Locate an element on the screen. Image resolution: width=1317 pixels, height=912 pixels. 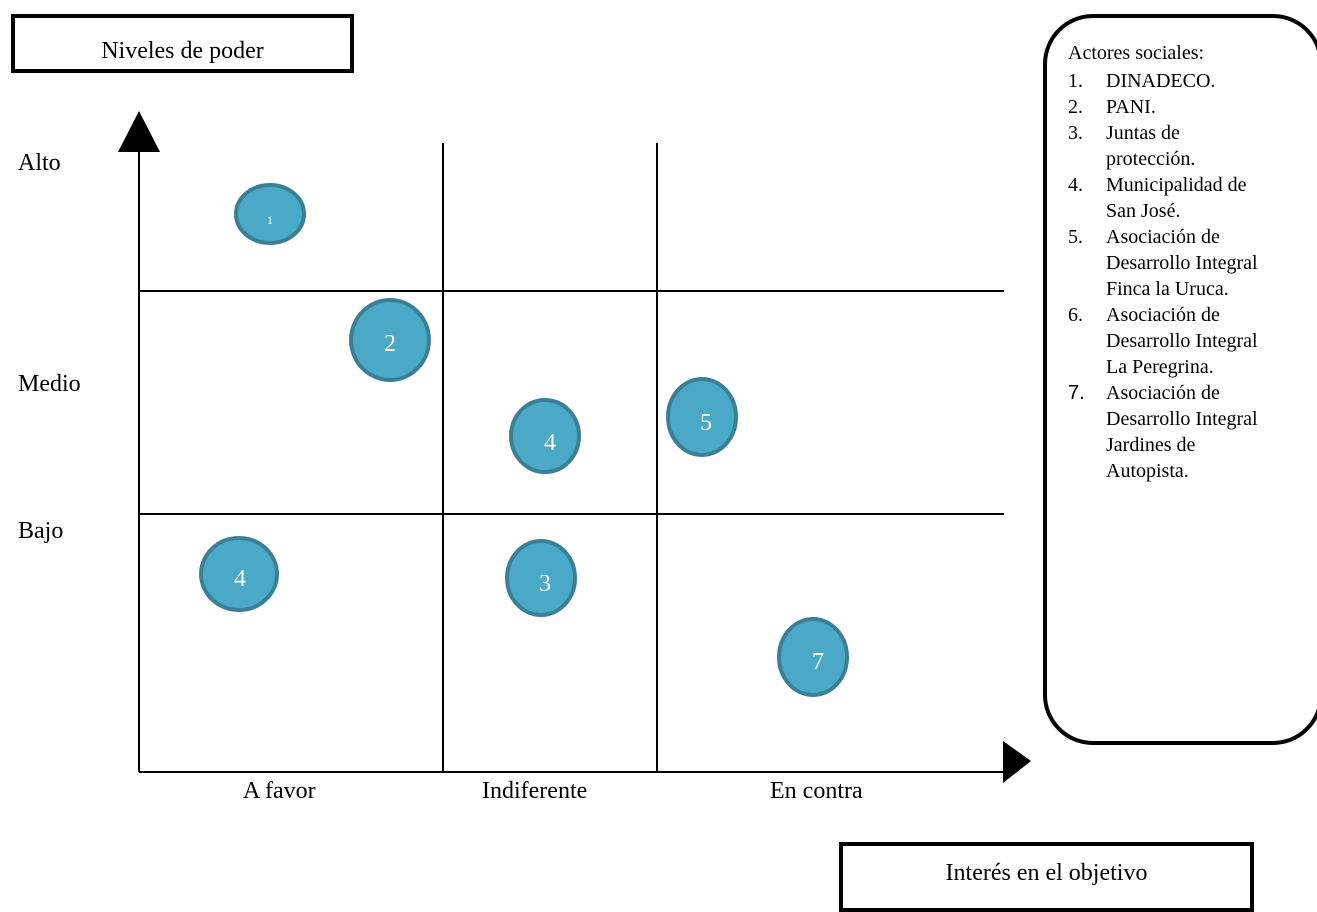
svg-text: 5 is located at coordinates (706, 423).